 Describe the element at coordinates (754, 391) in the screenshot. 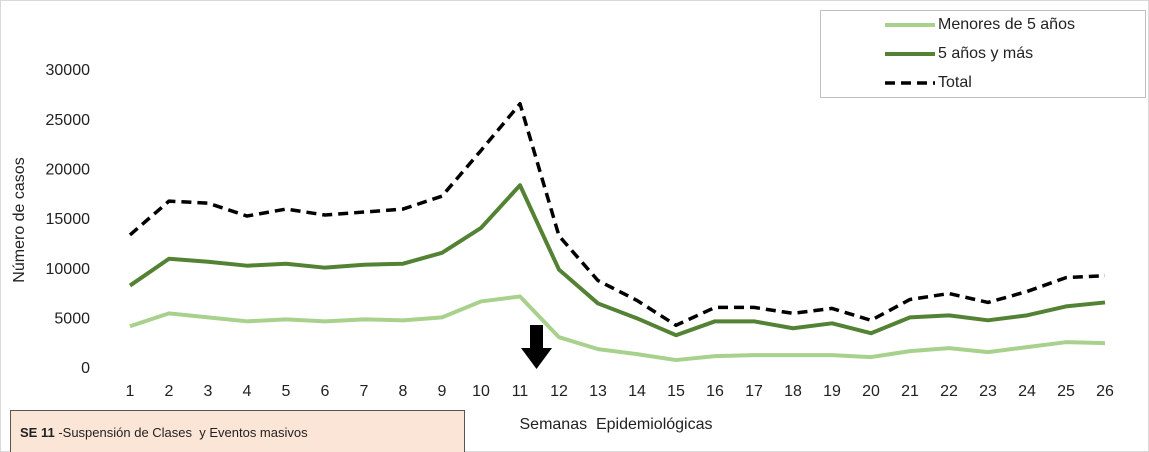

I see `x-tick-label: 17` at that location.